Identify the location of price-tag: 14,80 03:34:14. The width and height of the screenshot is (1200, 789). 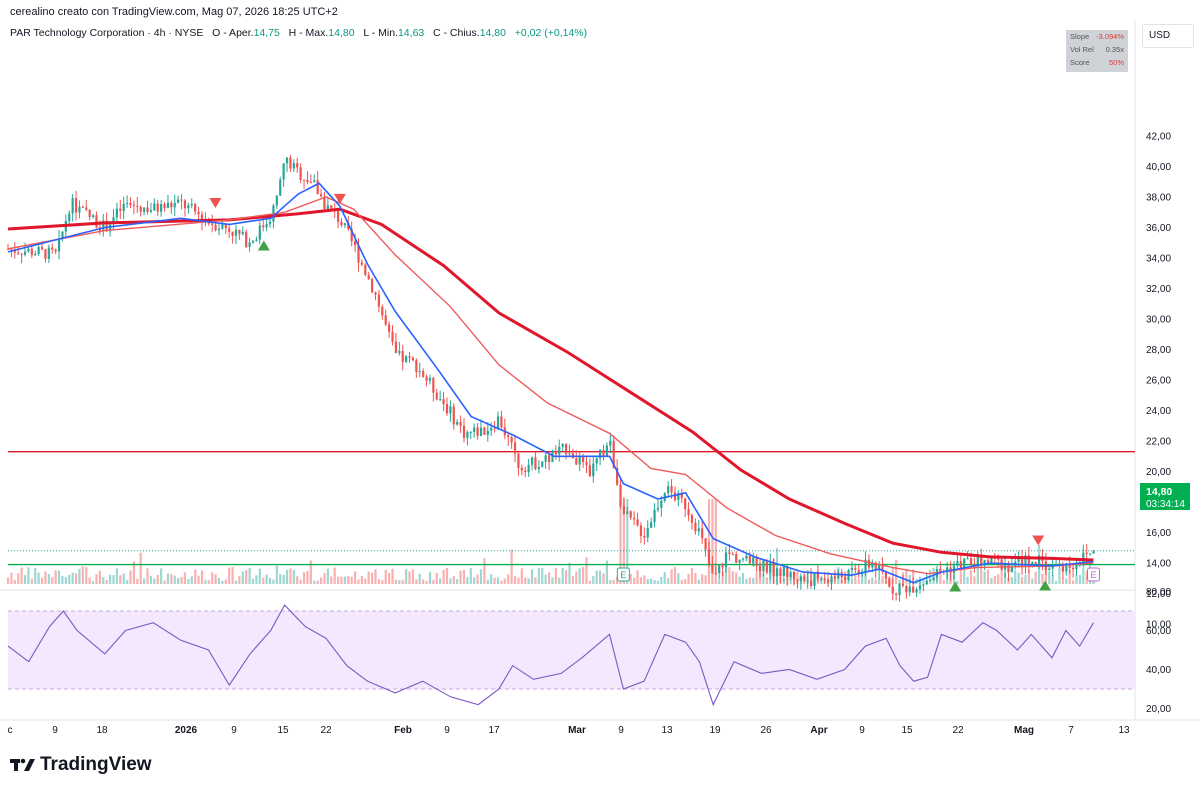
(1165, 496).